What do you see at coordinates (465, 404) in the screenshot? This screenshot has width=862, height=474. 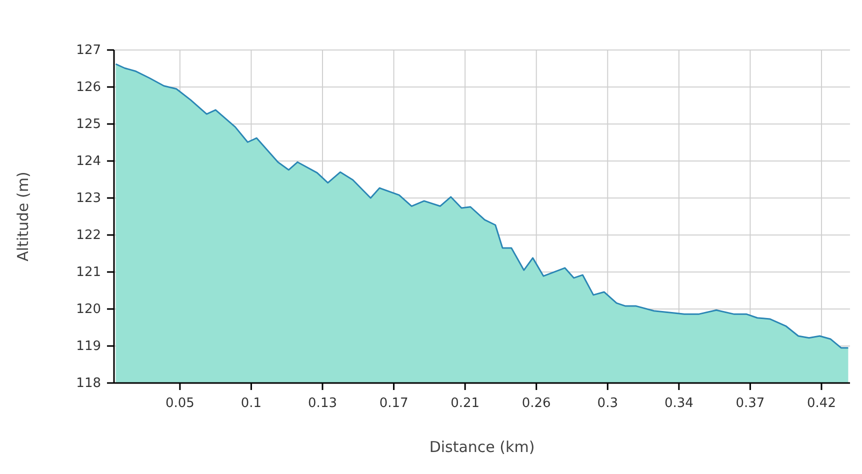 I see `x-tick-label: 0.21` at bounding box center [465, 404].